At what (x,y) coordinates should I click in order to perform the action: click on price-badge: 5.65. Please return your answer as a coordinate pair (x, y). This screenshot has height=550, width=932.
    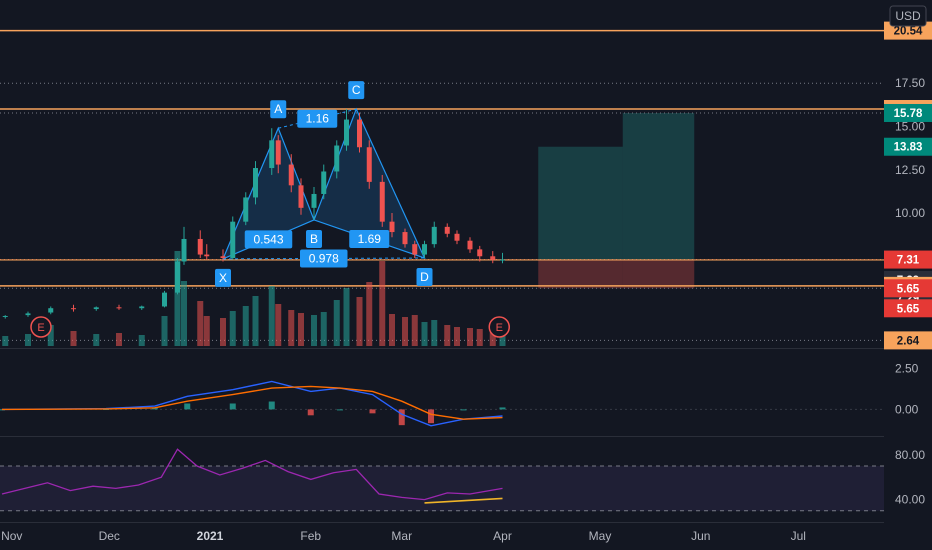
    Looking at the image, I should click on (908, 288).